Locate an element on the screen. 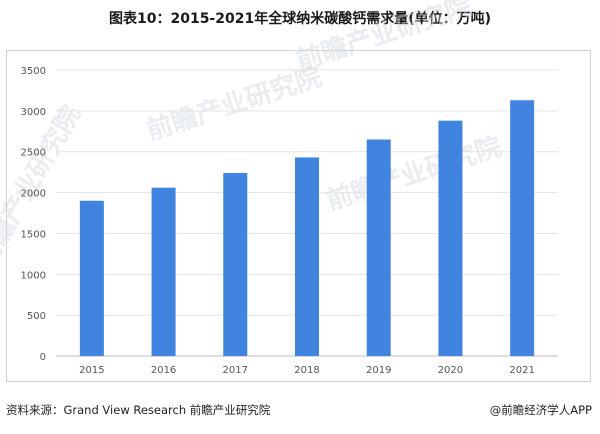  bar-2018 is located at coordinates (307, 256).